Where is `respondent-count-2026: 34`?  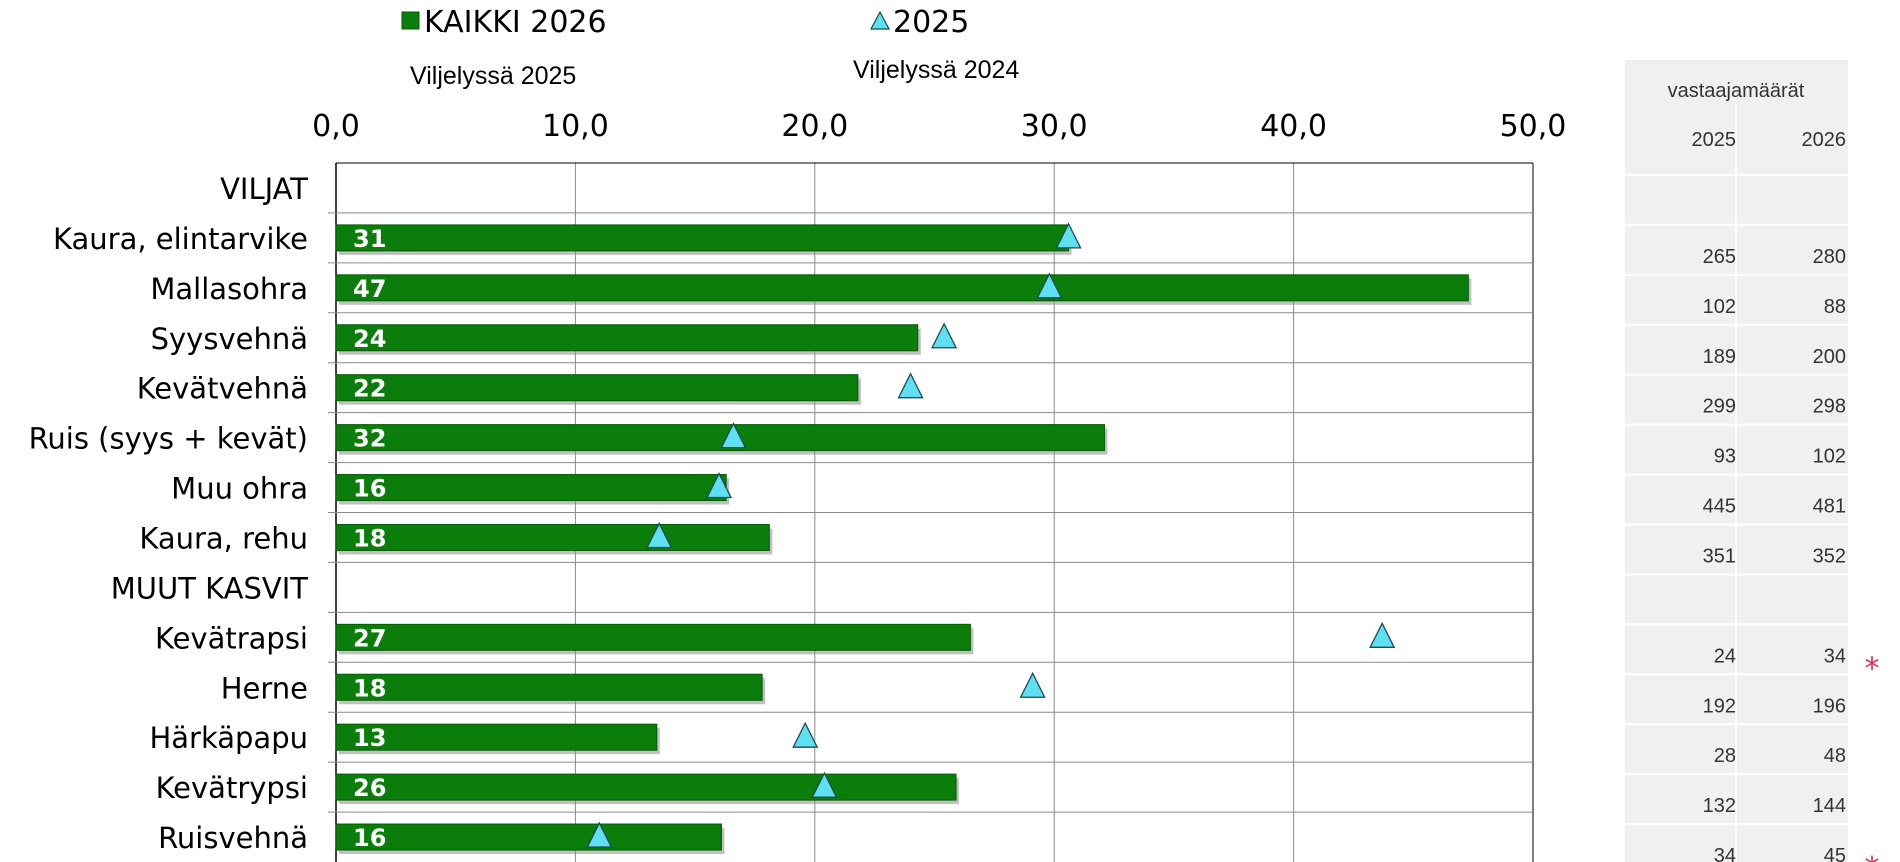 respondent-count-2026: 34 is located at coordinates (1835, 656).